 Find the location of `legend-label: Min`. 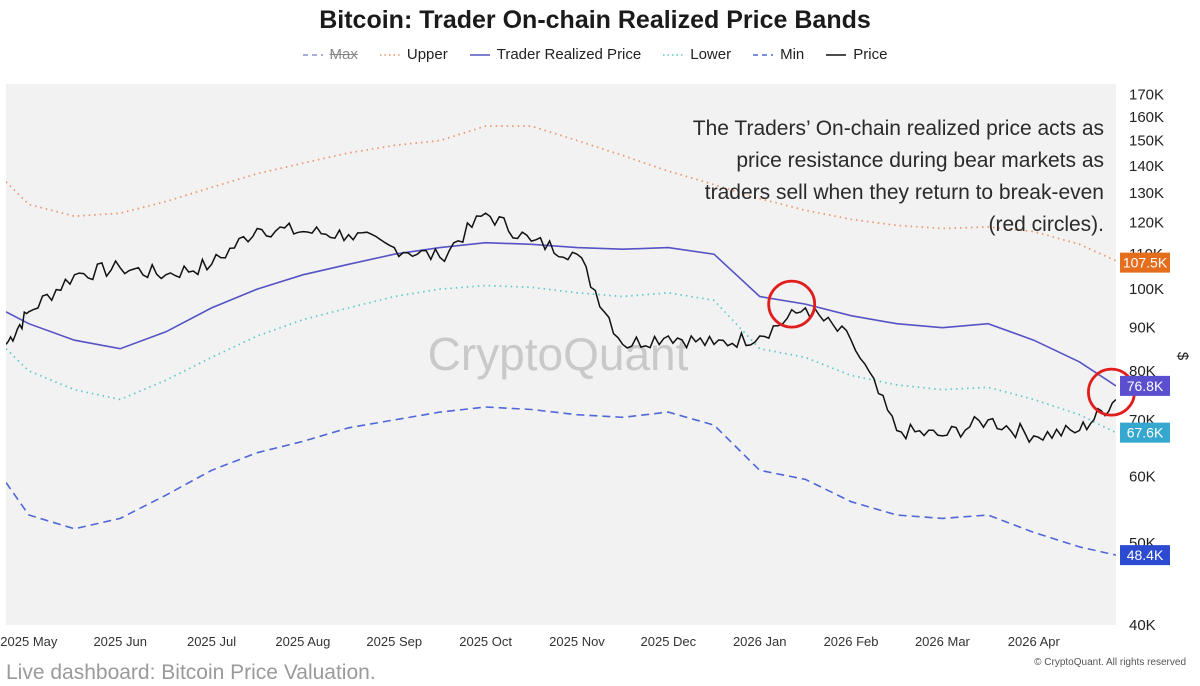

legend-label: Min is located at coordinates (792, 54).